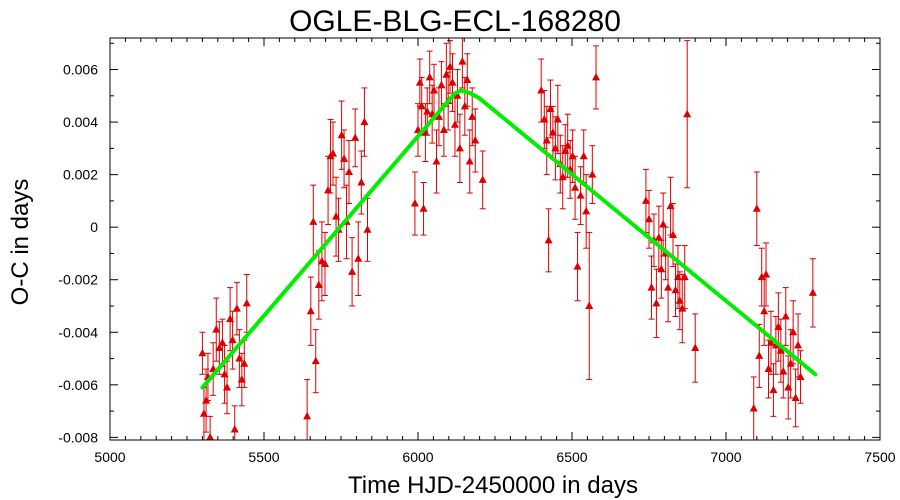 The width and height of the screenshot is (900, 500). Describe the element at coordinates (455, 21) in the screenshot. I see `chart-title: OGLE-BLG-ECL-168280` at that location.